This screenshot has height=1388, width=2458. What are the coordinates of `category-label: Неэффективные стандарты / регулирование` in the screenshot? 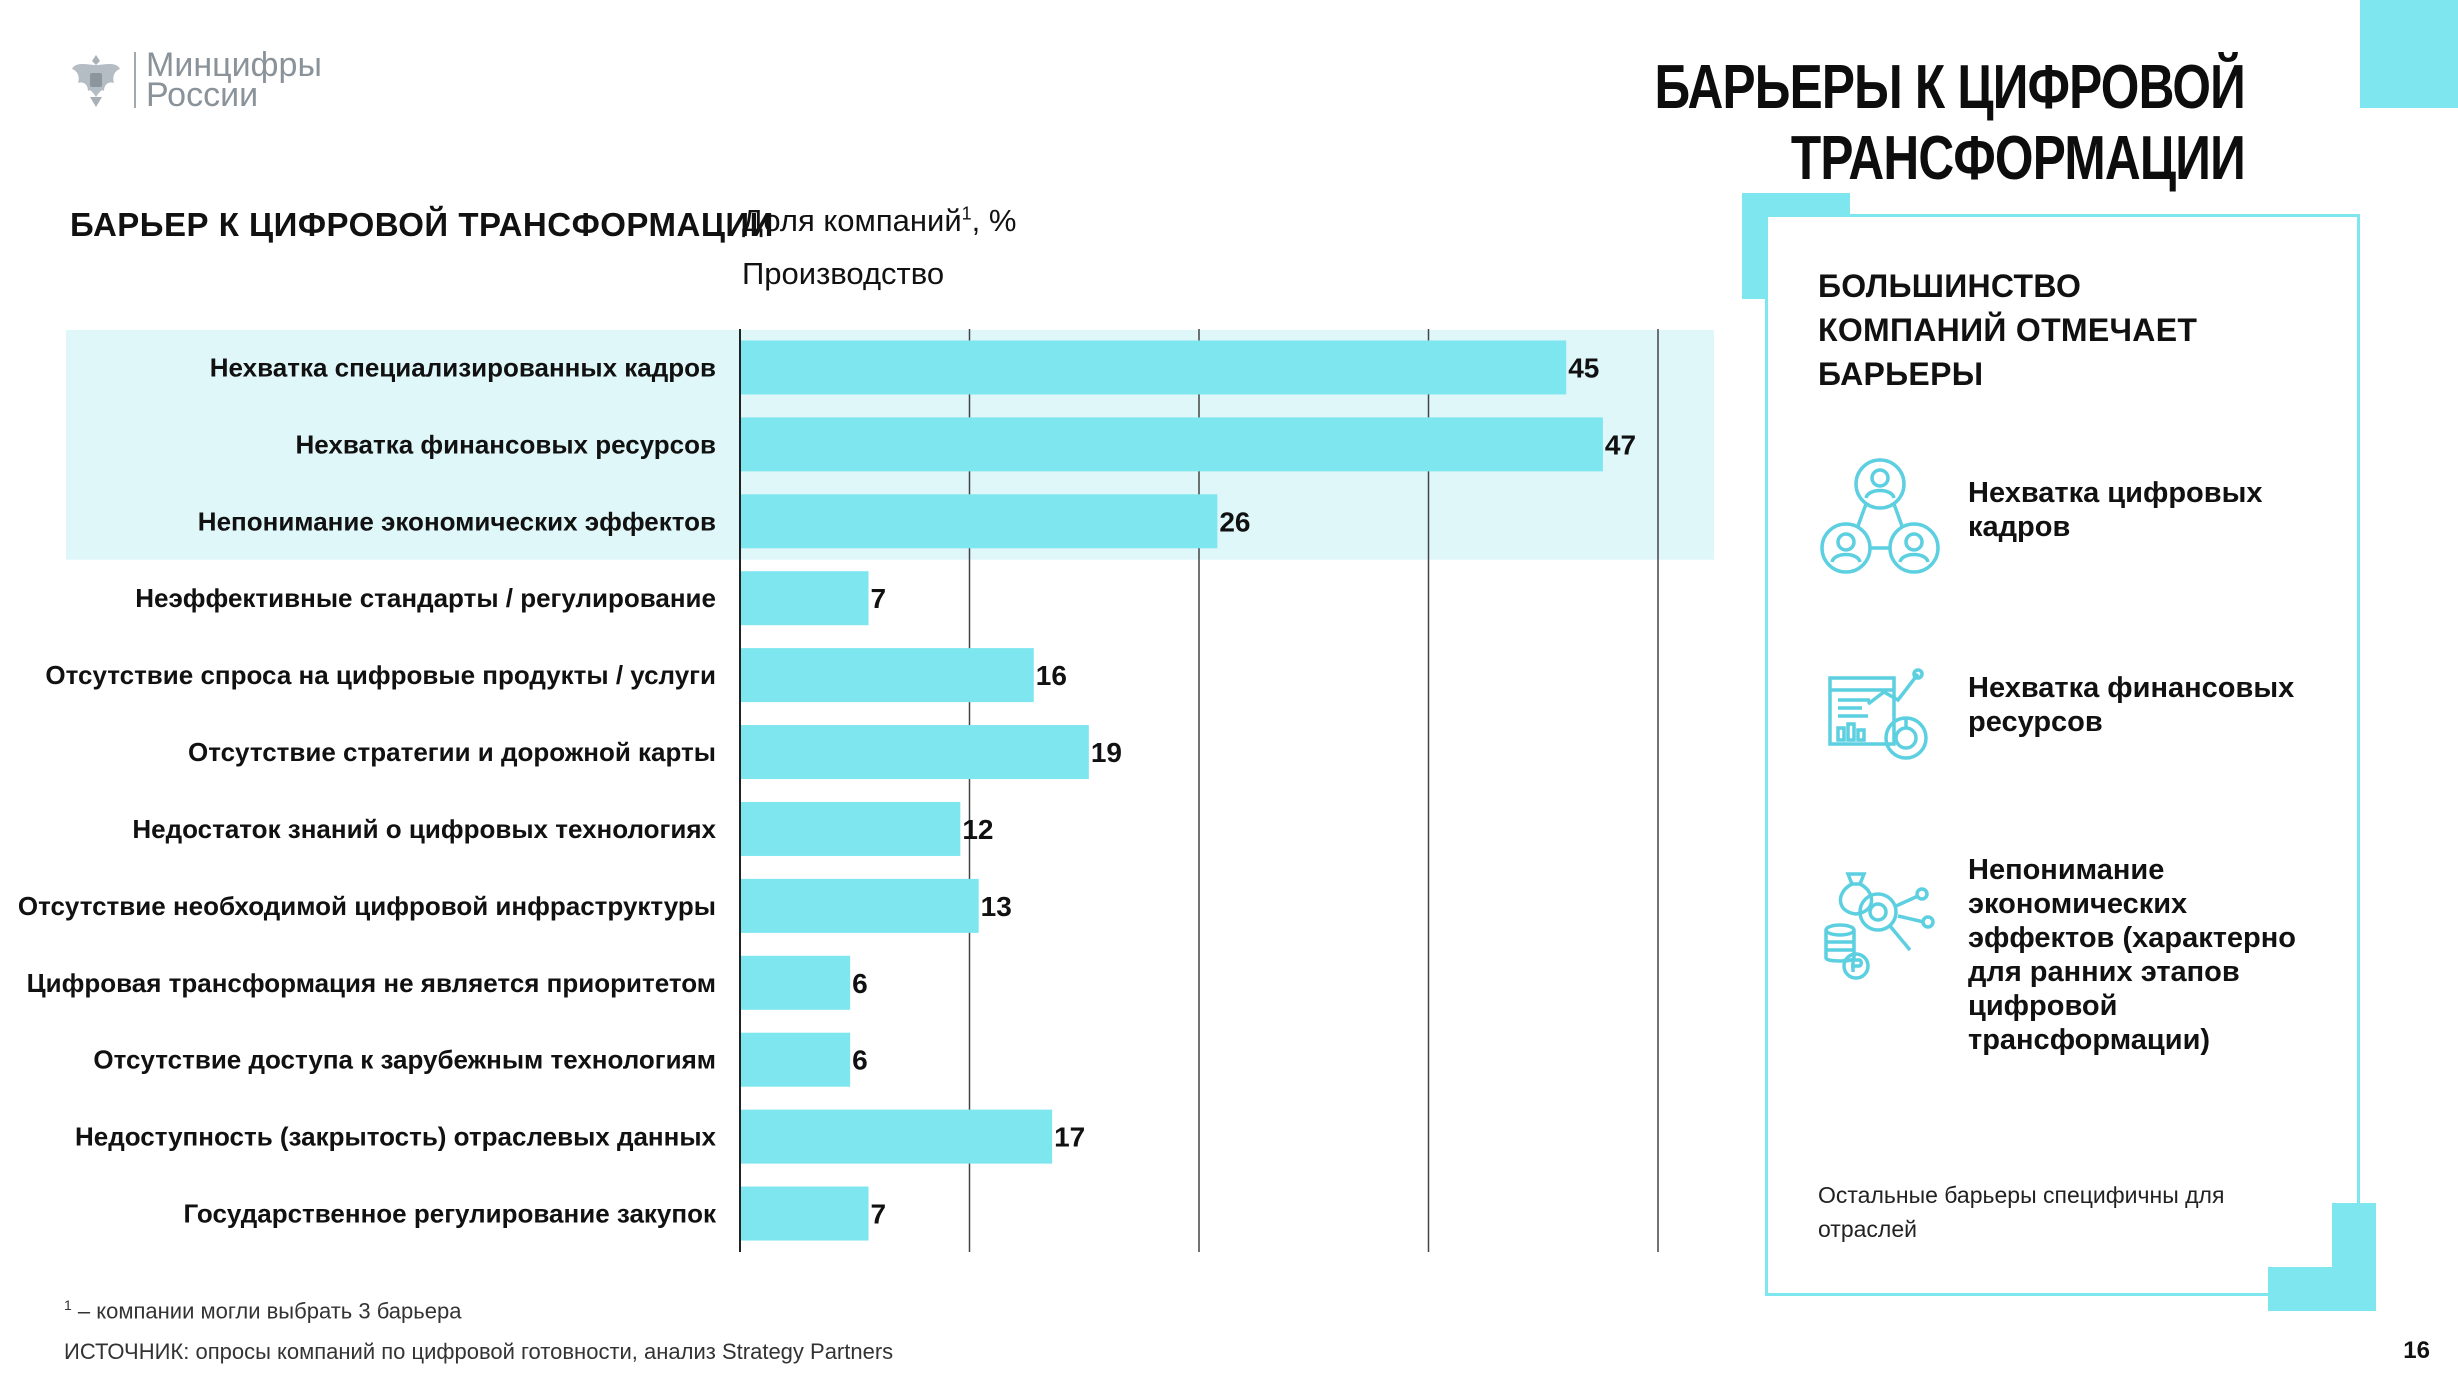 It's located at (425, 598).